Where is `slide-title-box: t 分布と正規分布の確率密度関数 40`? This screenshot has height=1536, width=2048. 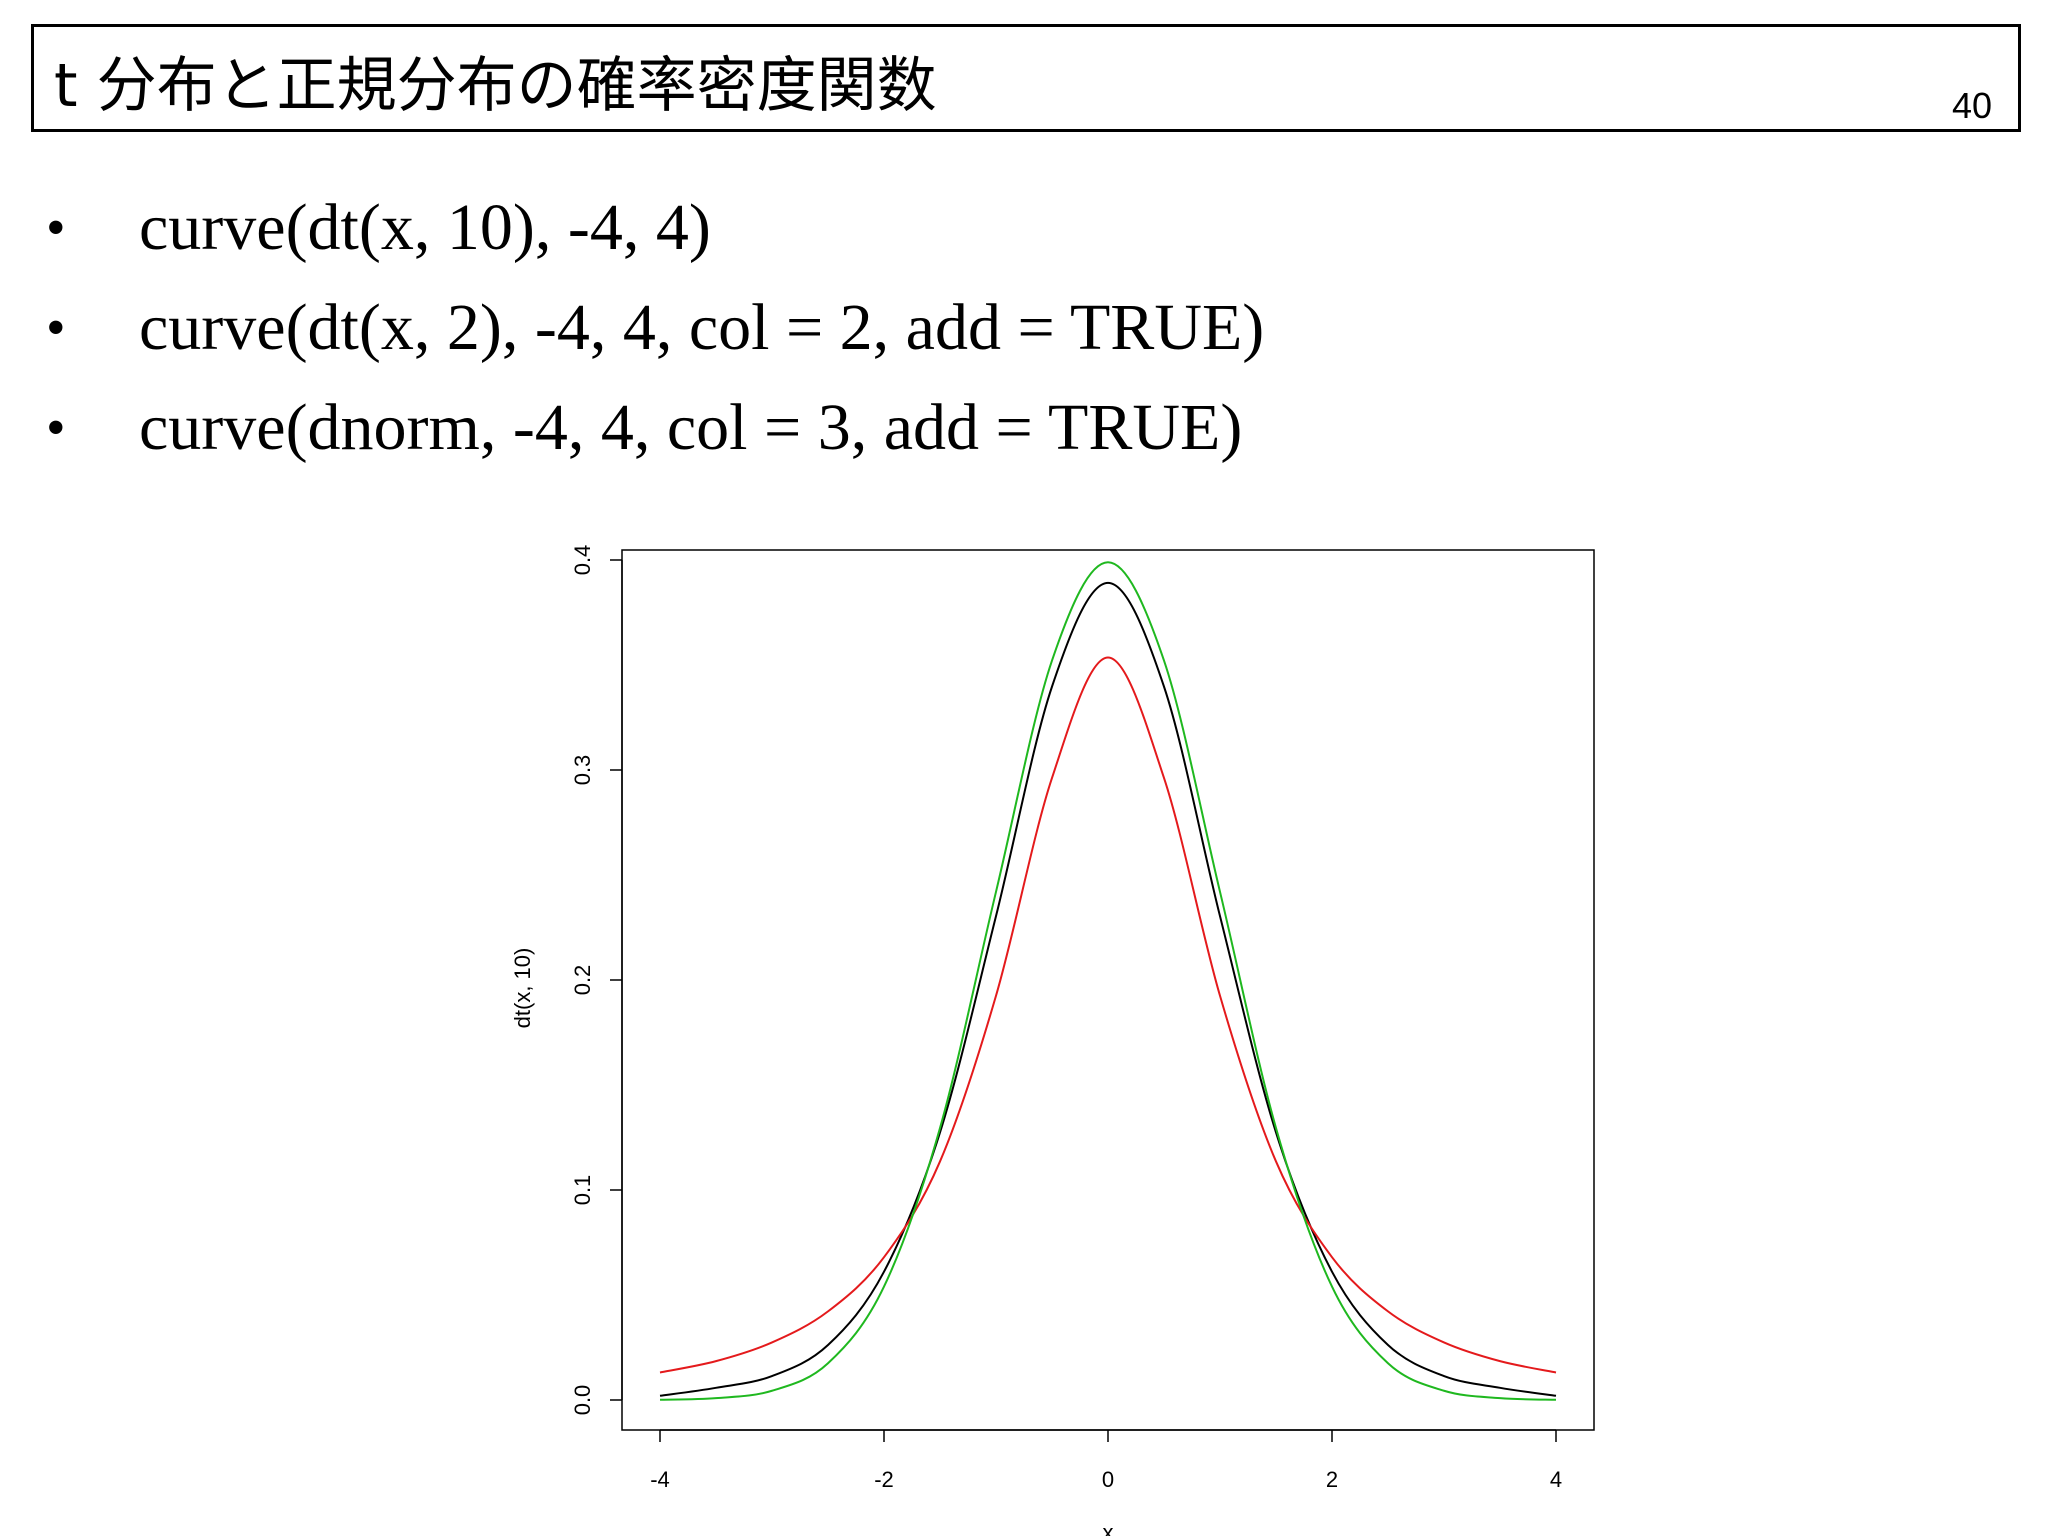
slide-title-box: t 分布と正規分布の確率密度関数 40 is located at coordinates (1026, 78).